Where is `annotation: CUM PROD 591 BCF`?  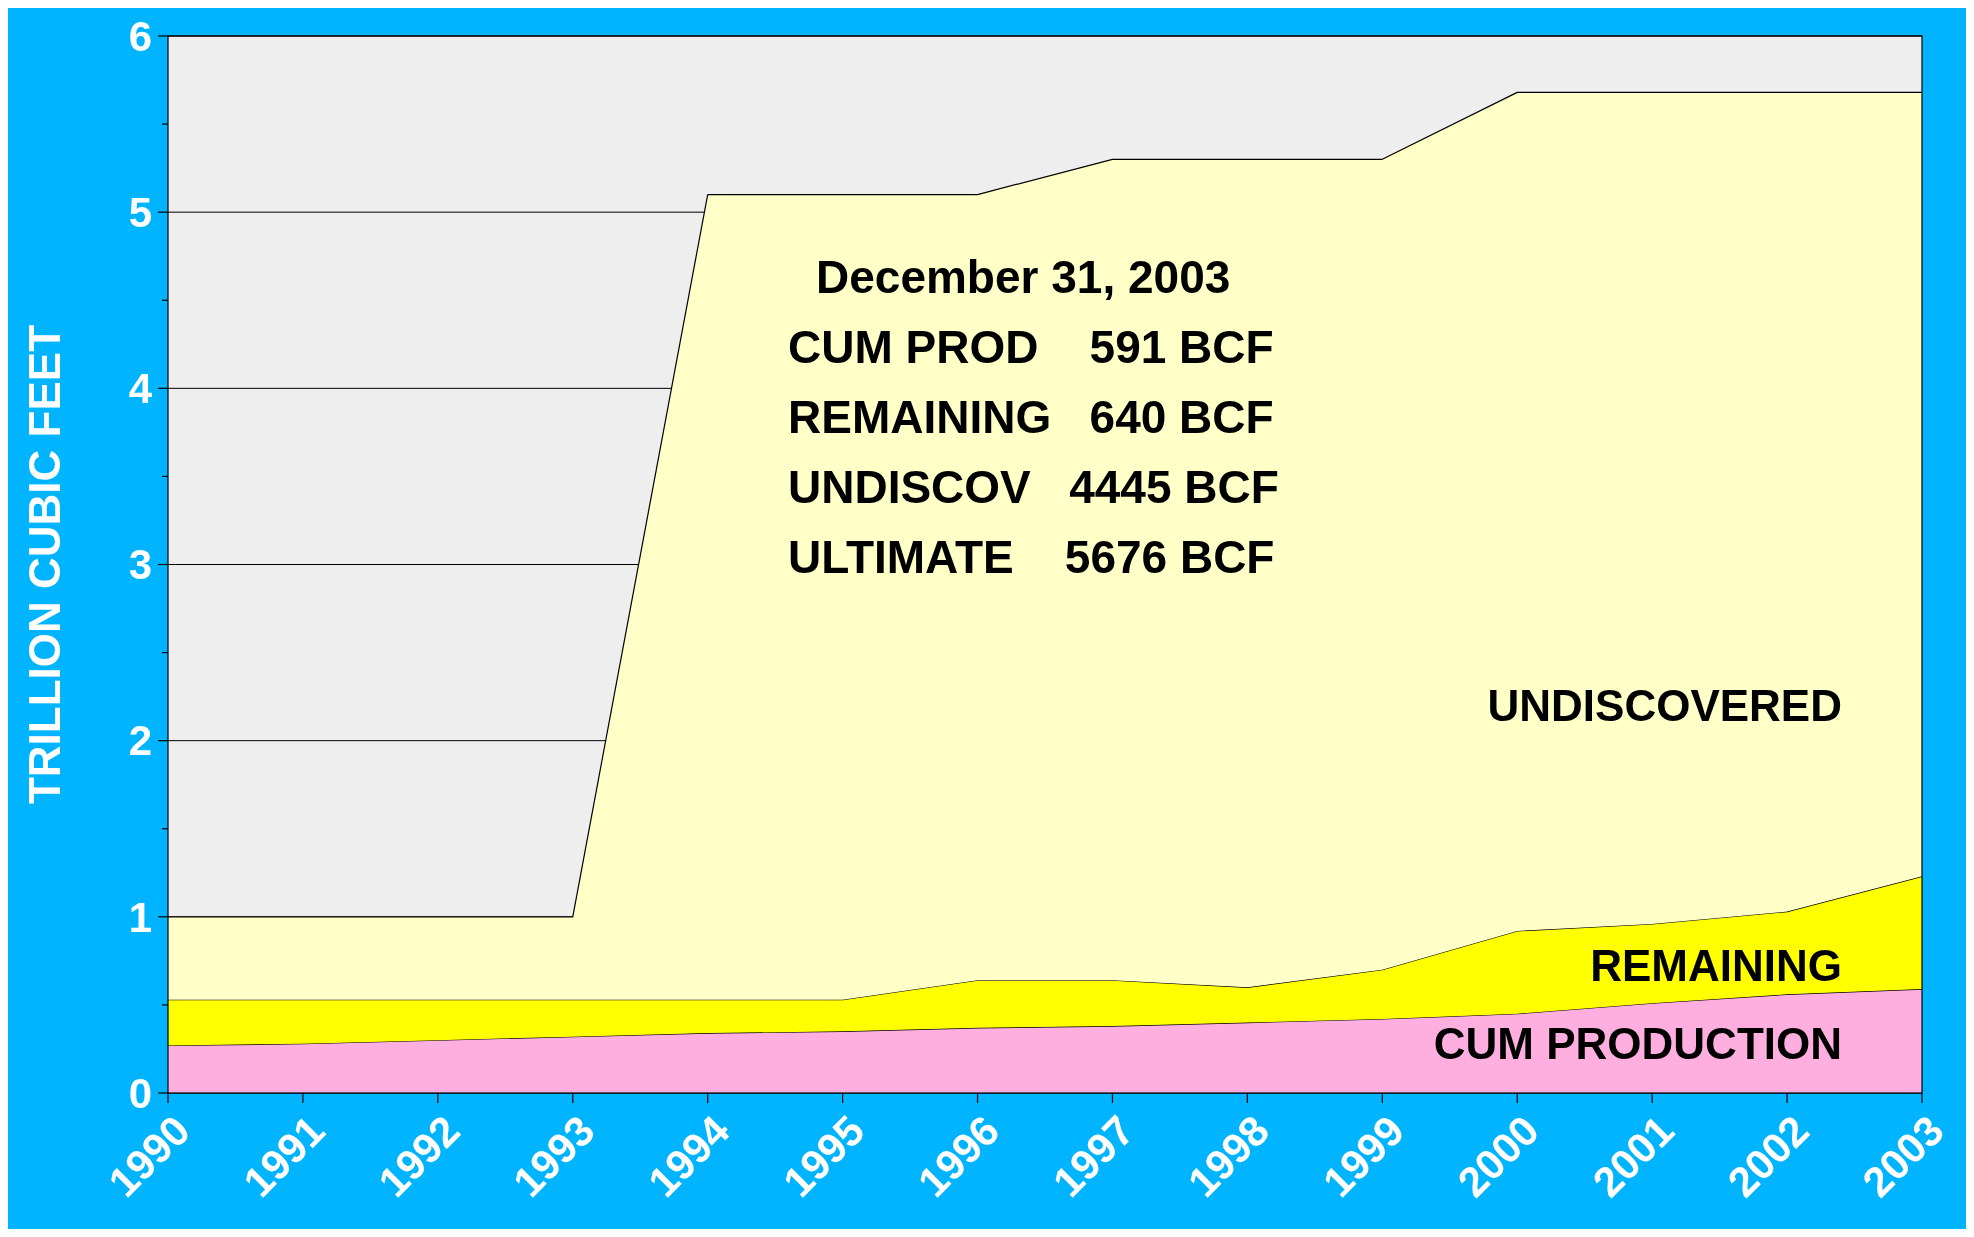 annotation: CUM PROD 591 BCF is located at coordinates (1031, 347).